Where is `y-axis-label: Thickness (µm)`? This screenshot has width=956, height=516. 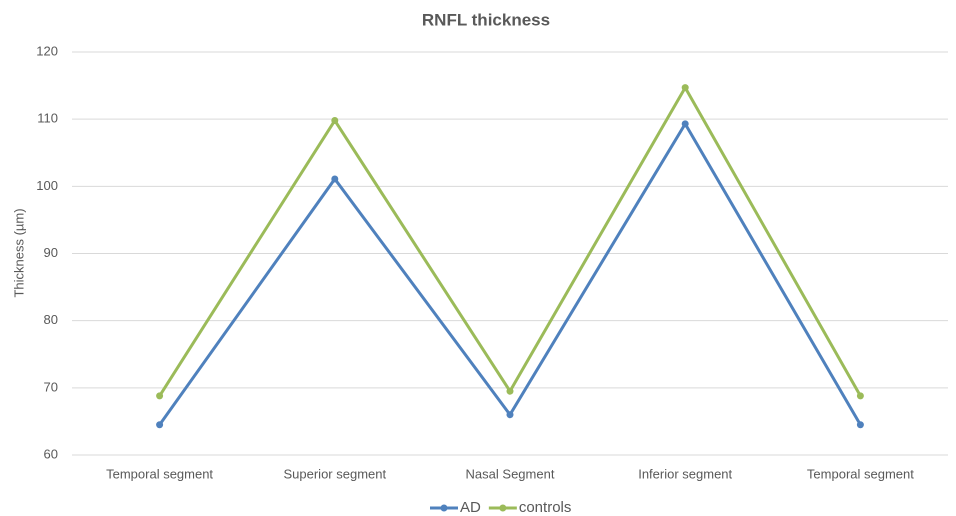
y-axis-label: Thickness (µm) is located at coordinates (18, 252).